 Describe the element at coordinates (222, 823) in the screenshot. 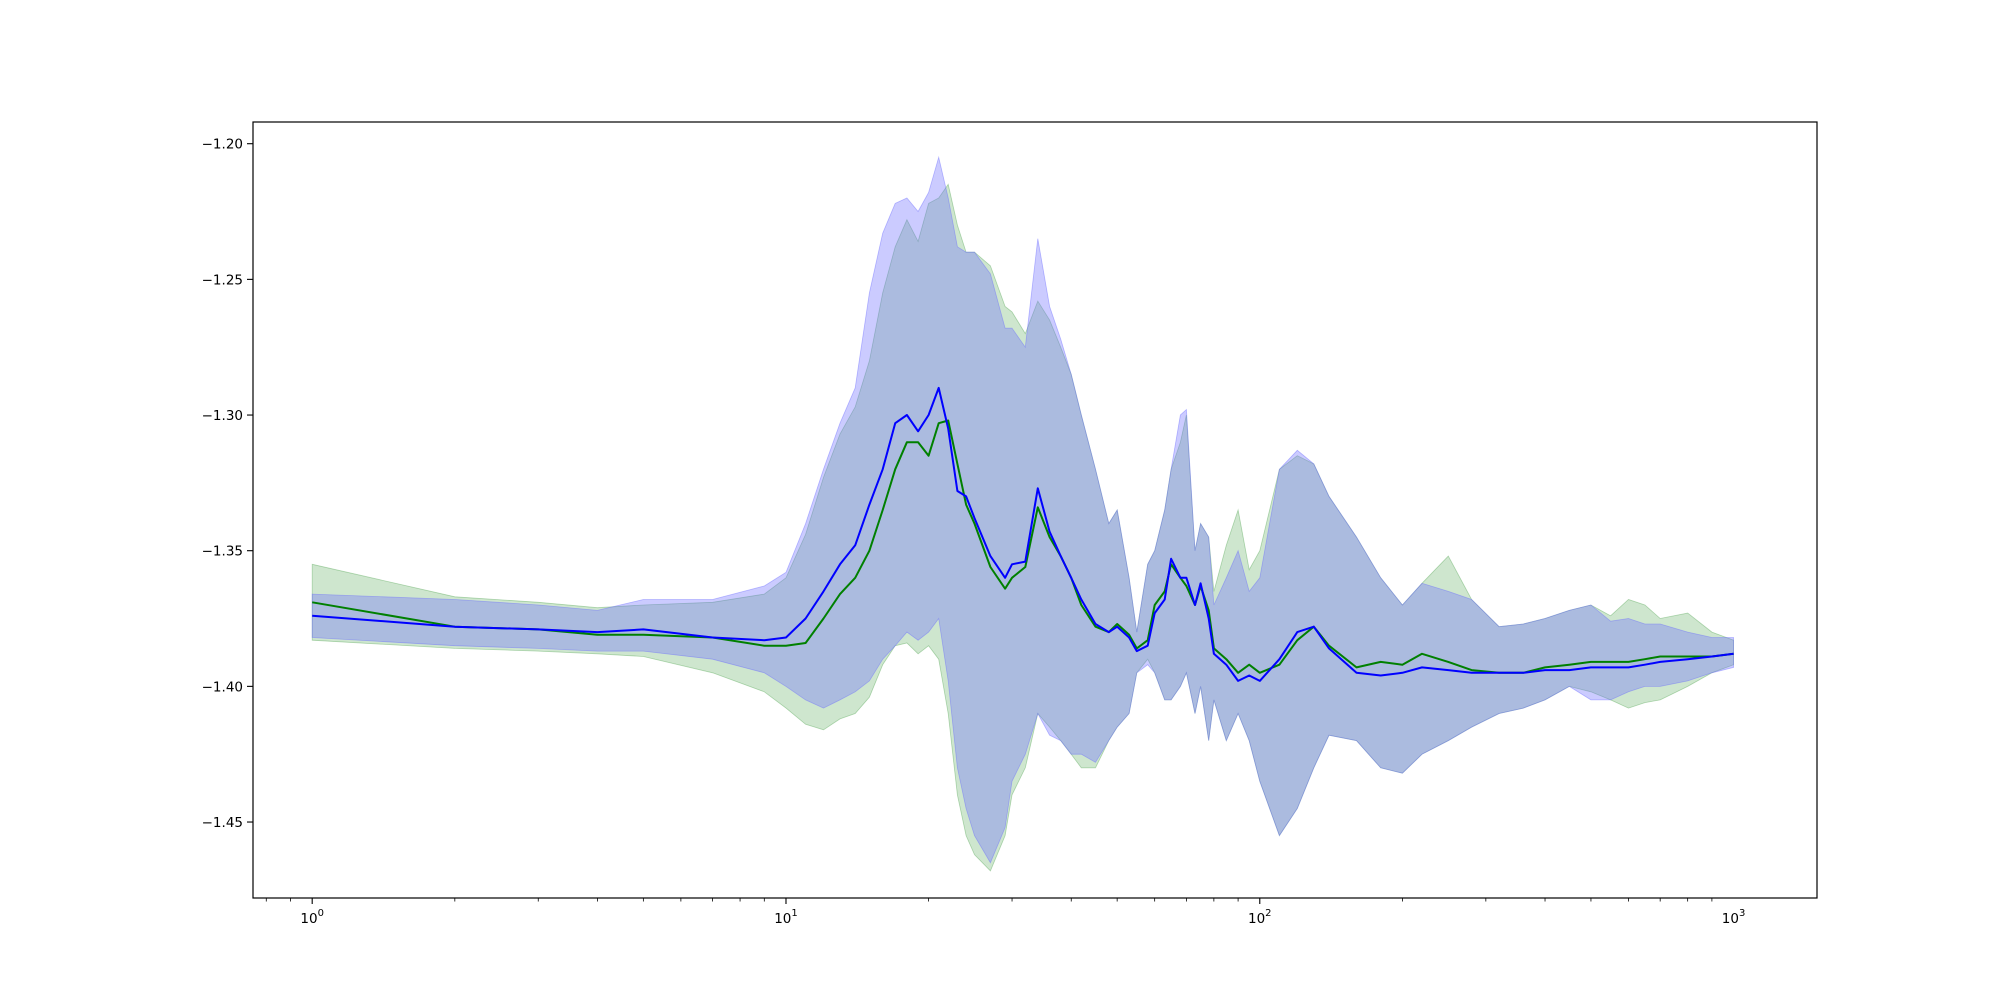

I see `y-tick-label: −1.45` at that location.